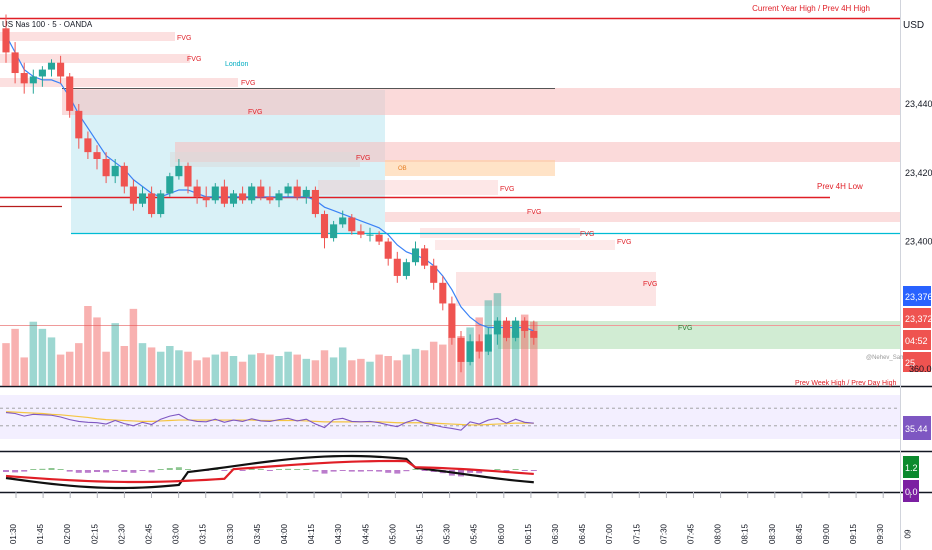 The height and width of the screenshot is (550, 932). Describe the element at coordinates (880, 533) in the screenshot. I see `time-tick-label: 09:30` at that location.